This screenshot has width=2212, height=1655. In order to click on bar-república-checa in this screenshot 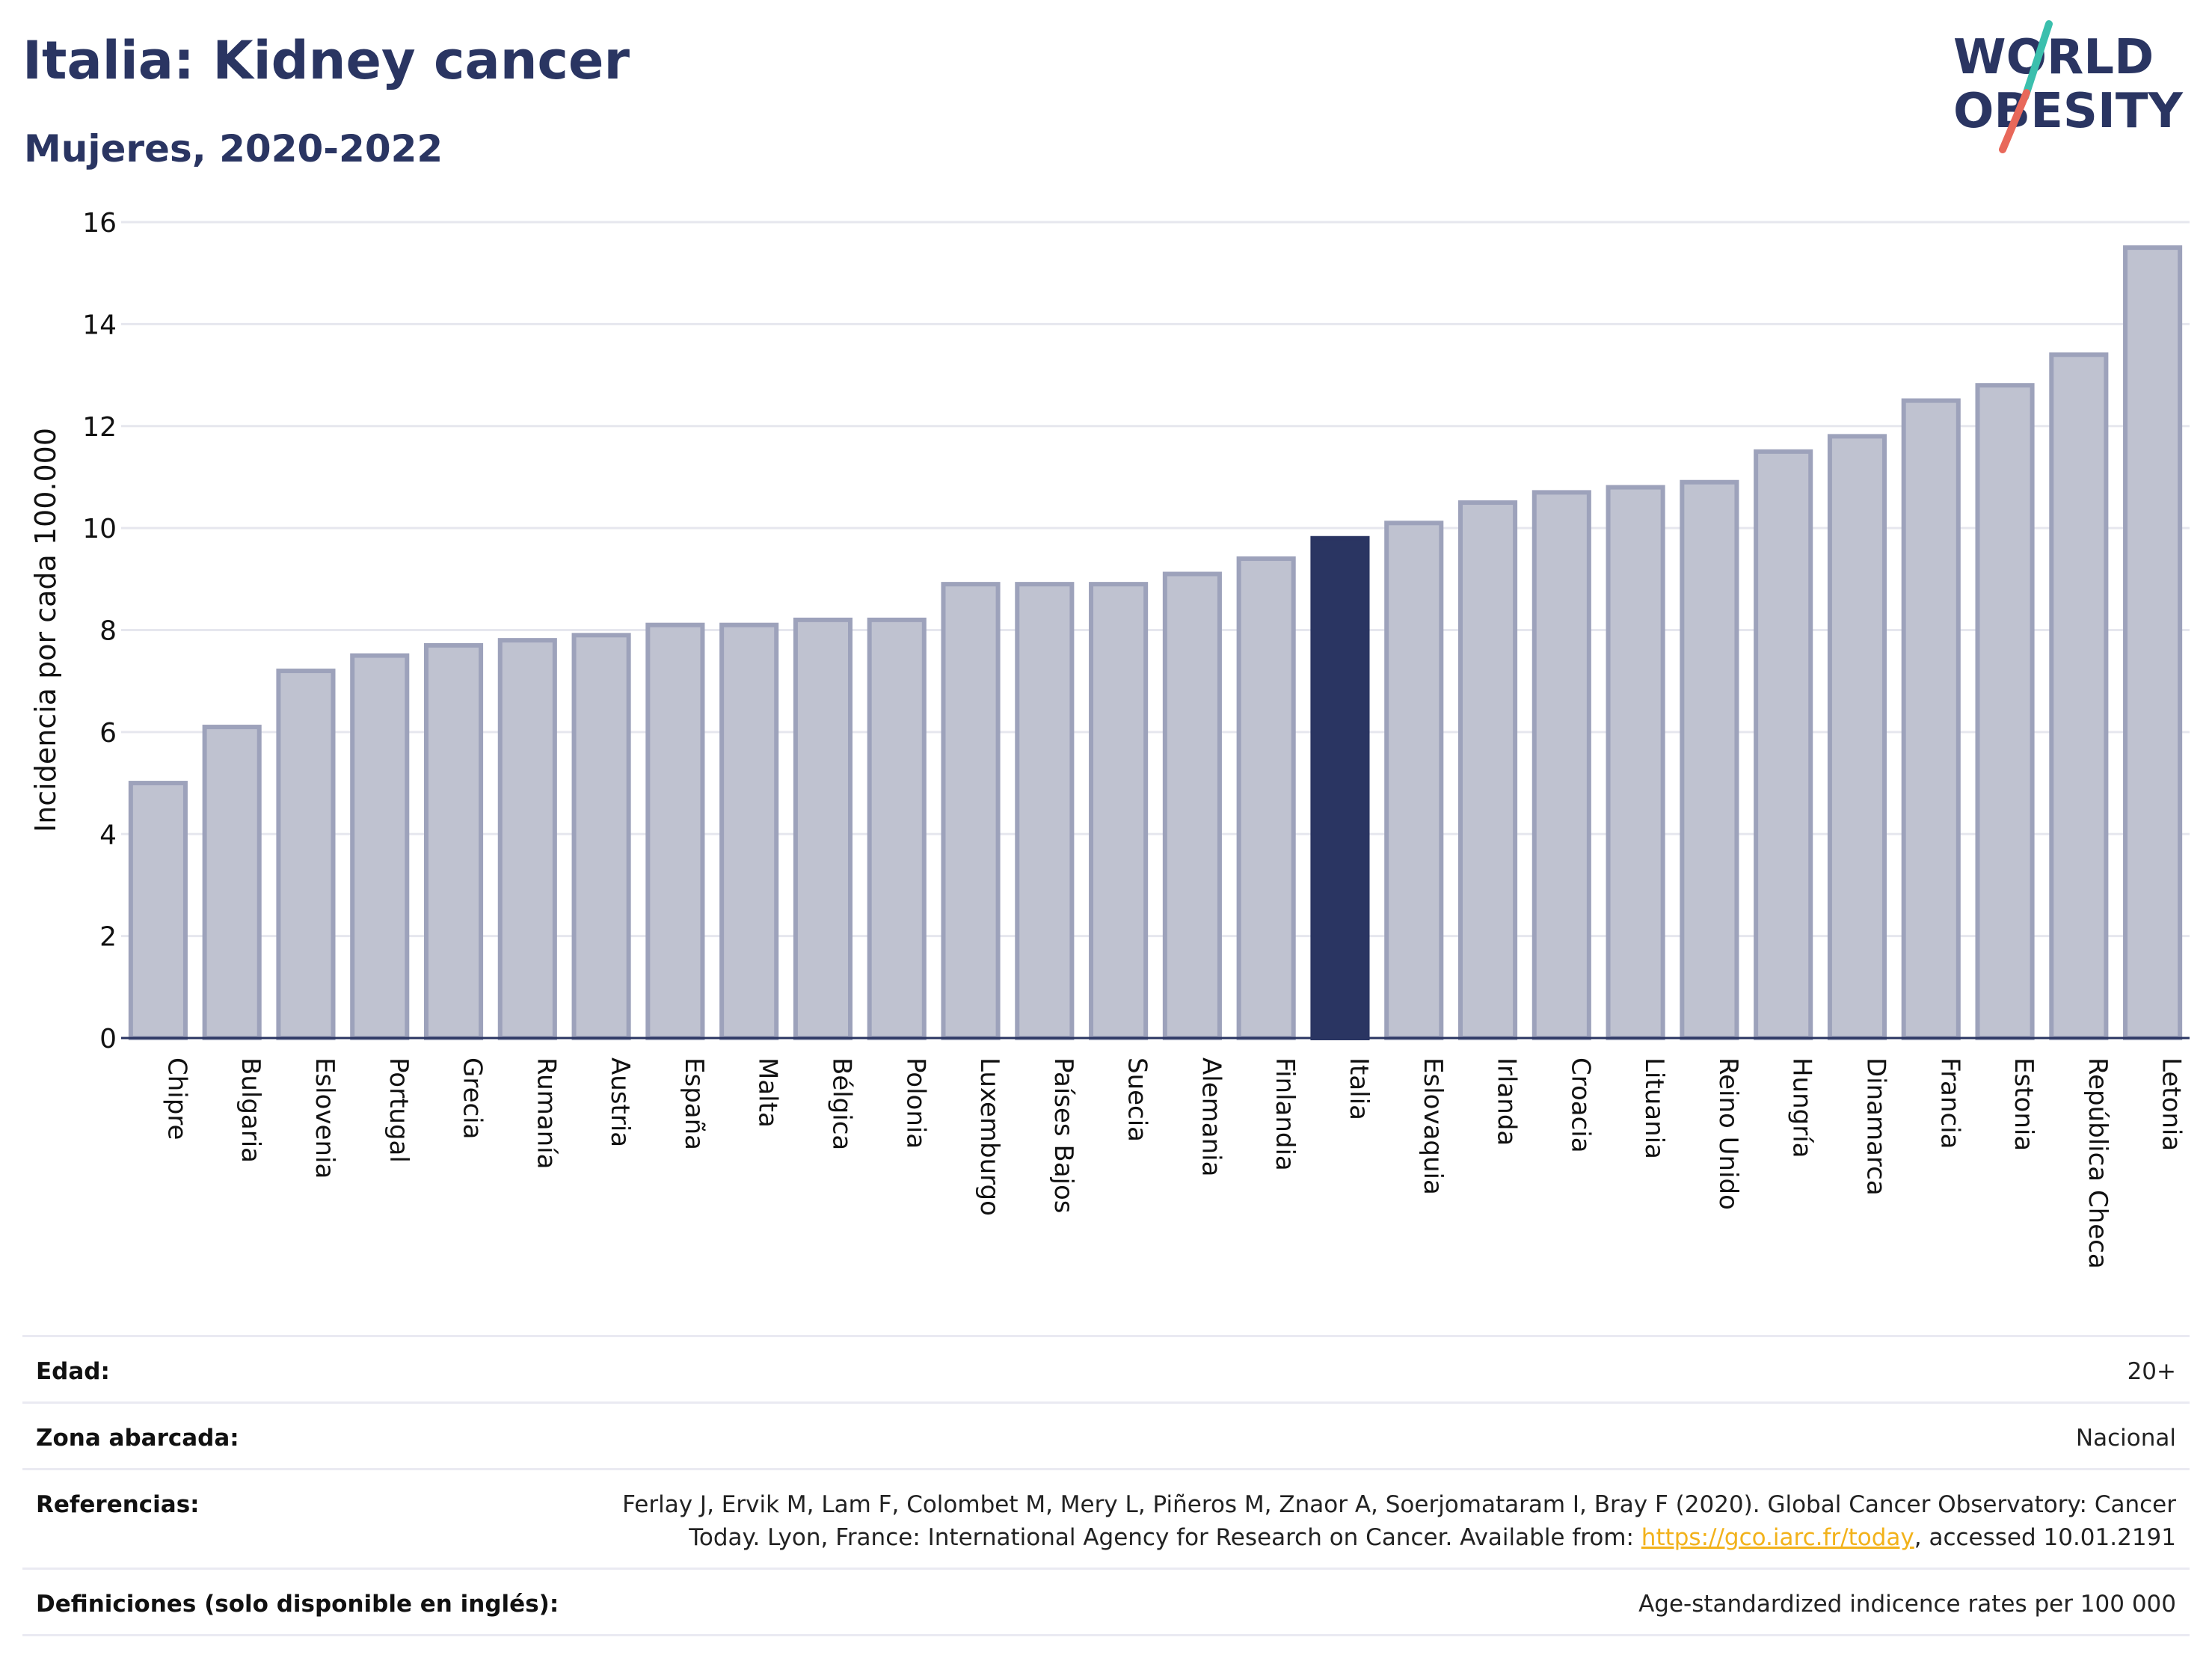, I will do `click(2079, 696)`.